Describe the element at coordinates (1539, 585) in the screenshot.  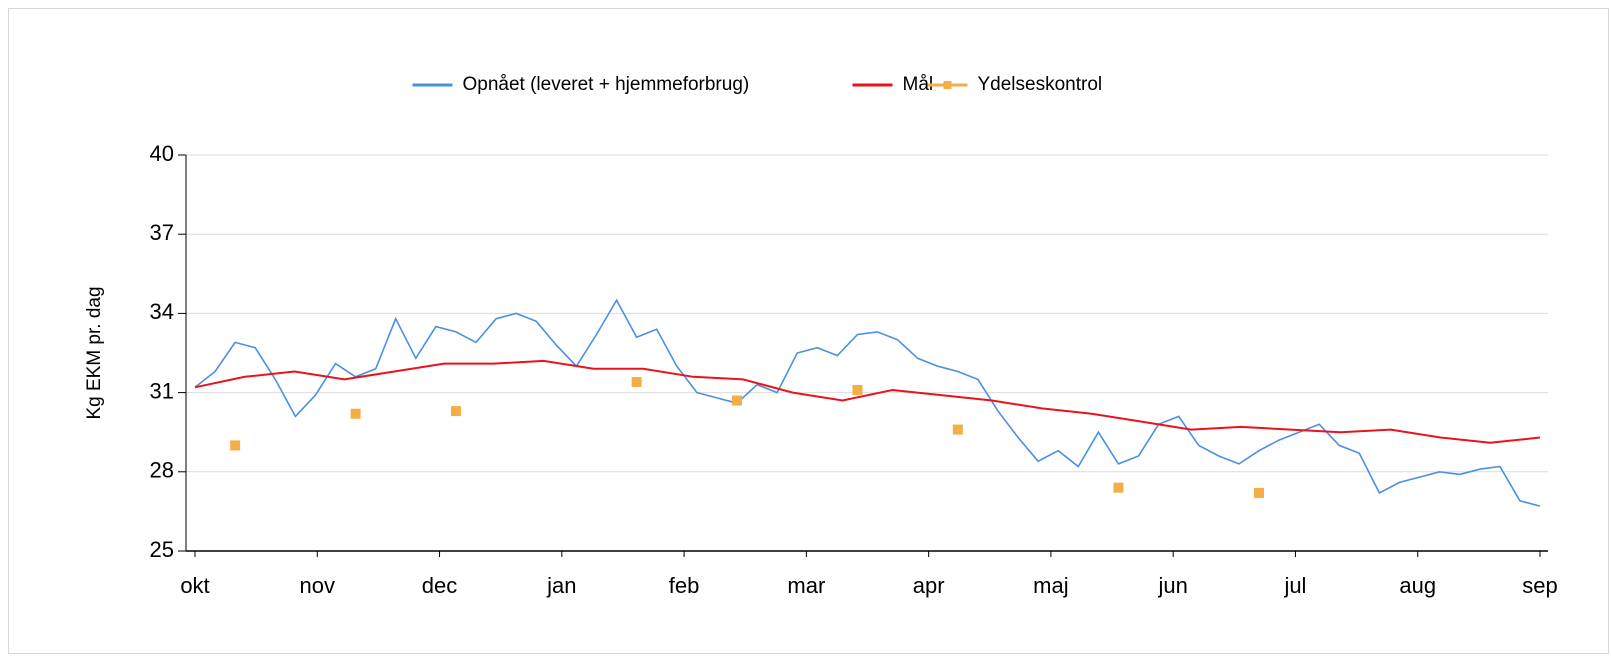
I see `x-tick-label: sep` at that location.